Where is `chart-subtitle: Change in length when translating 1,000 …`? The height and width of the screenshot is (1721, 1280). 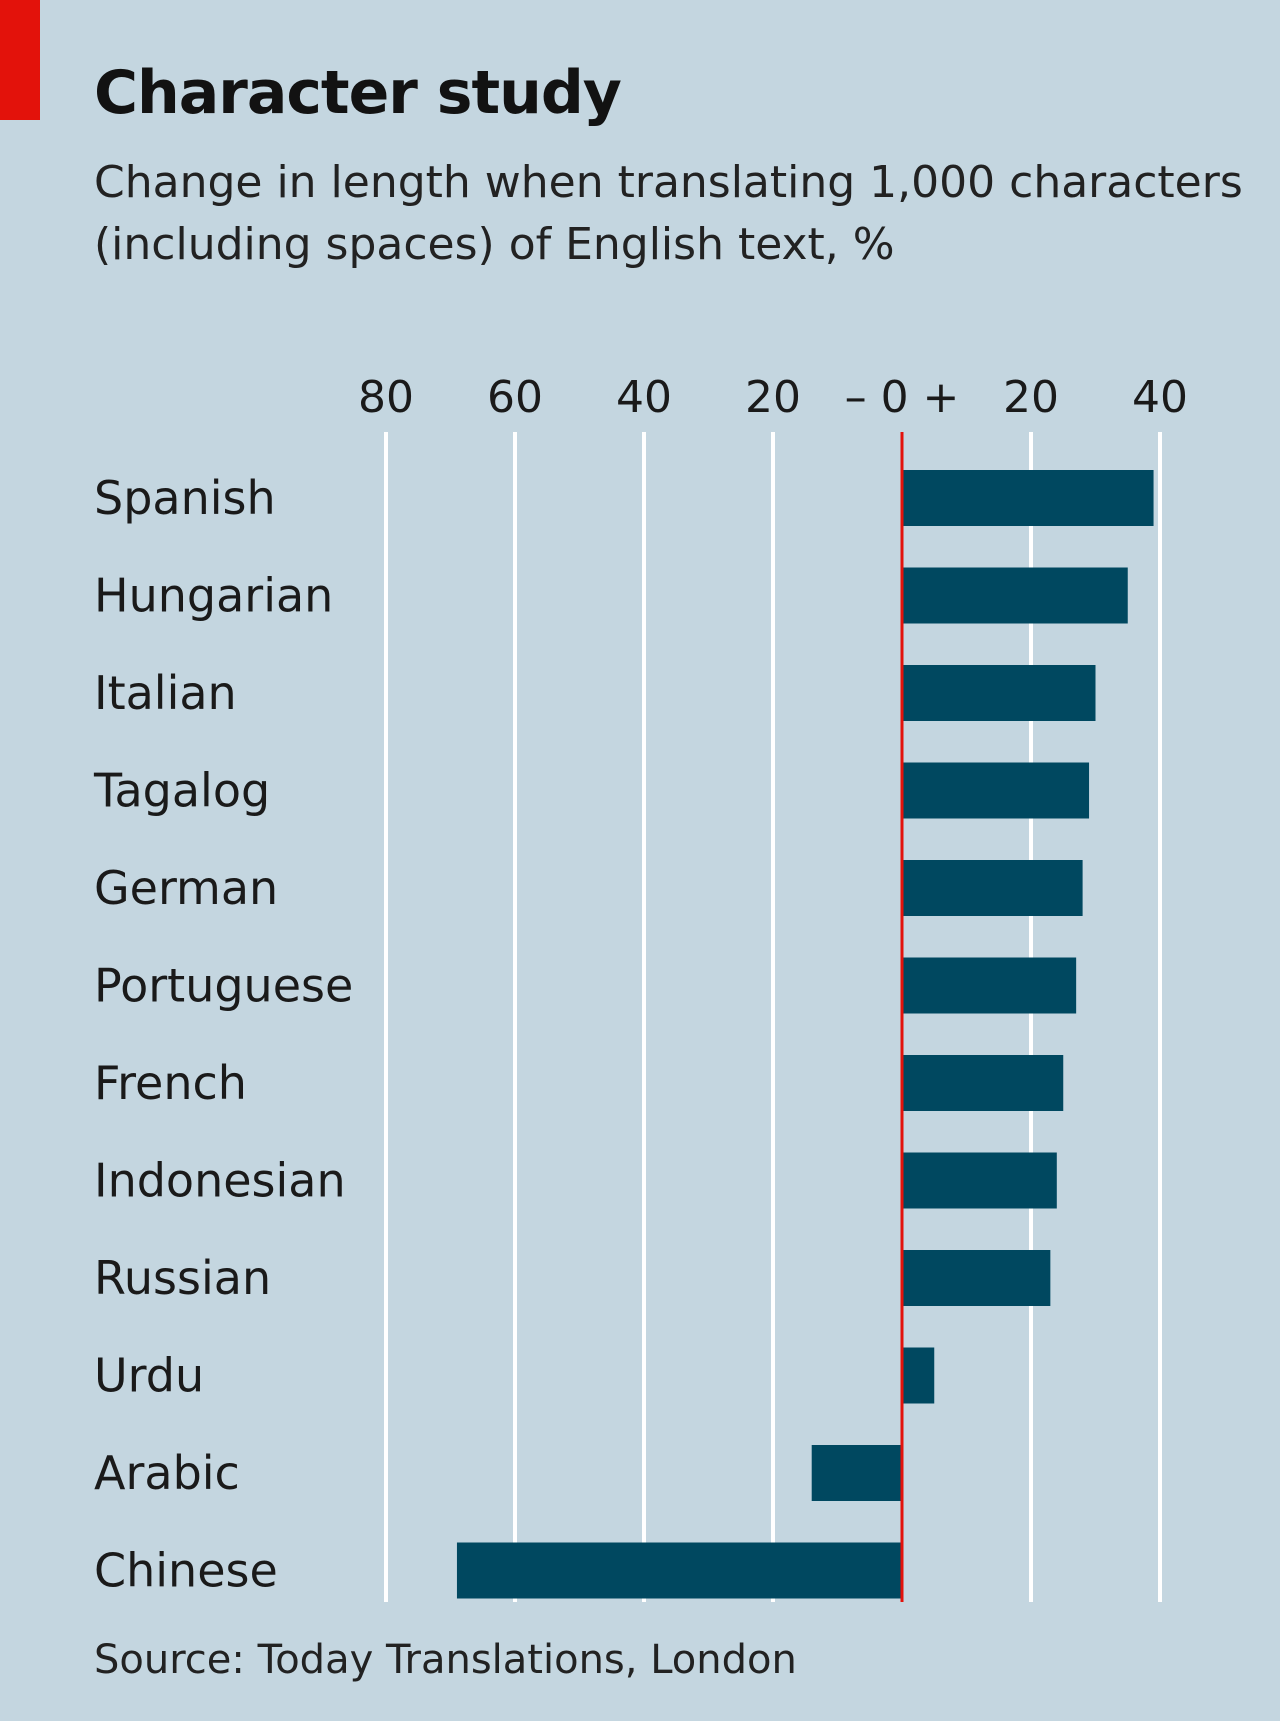 chart-subtitle: Change in length when translating 1,000 … is located at coordinates (668, 213).